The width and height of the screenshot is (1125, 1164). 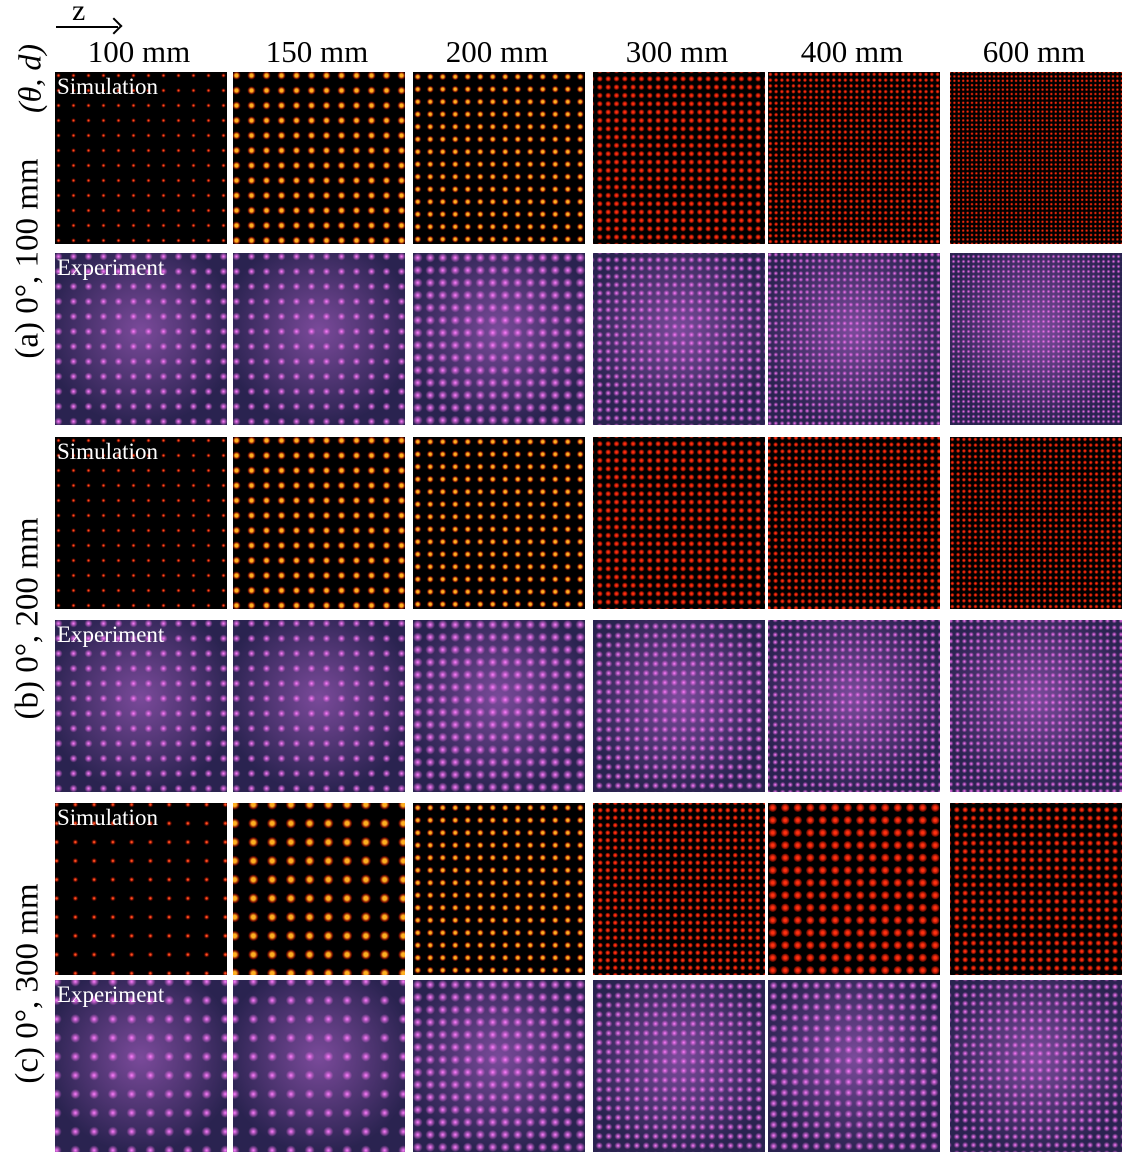 What do you see at coordinates (317, 51) in the screenshot?
I see `column-header: 150 mm` at bounding box center [317, 51].